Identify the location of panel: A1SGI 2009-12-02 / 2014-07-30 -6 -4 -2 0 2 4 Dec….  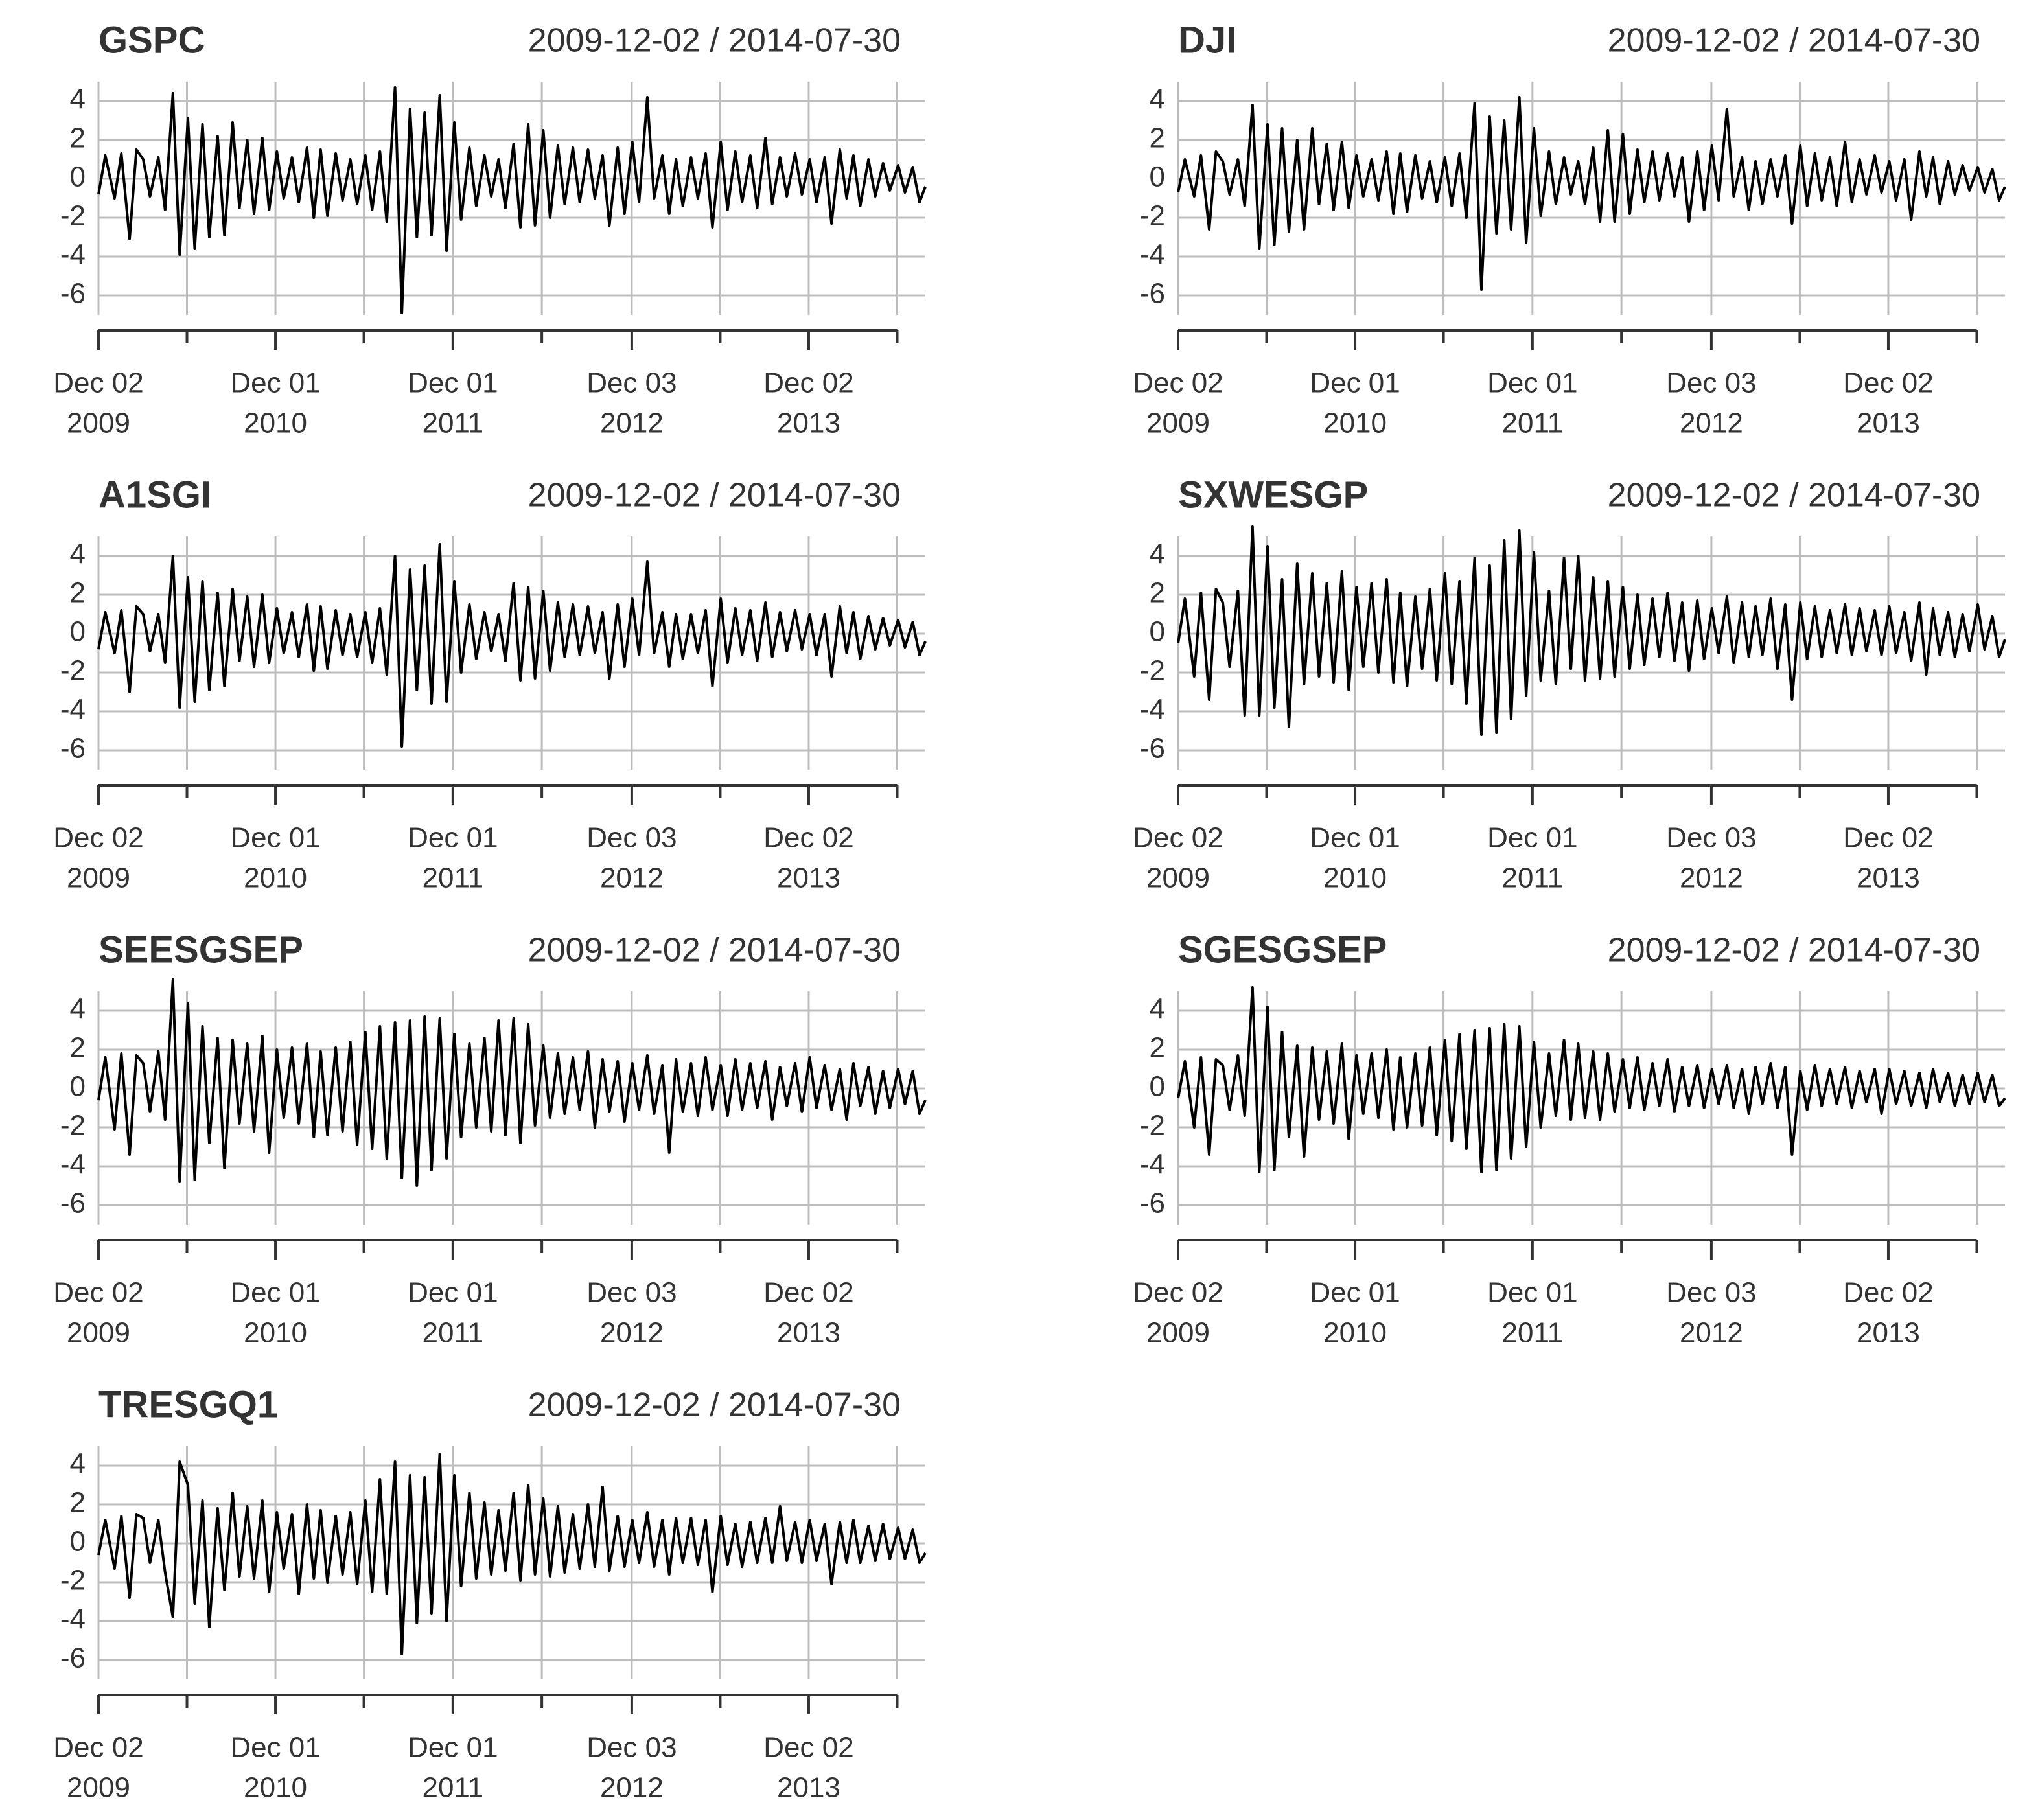
(490, 684).